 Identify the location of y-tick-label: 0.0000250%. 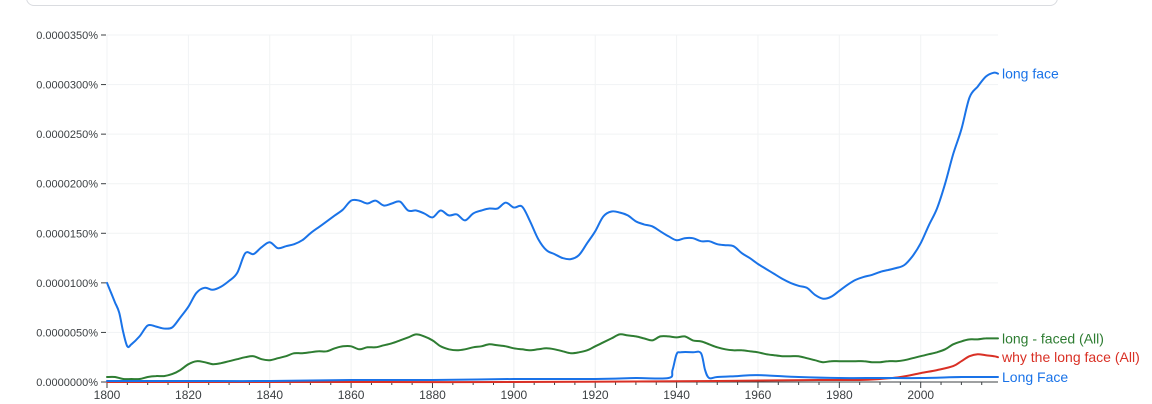
(67, 135).